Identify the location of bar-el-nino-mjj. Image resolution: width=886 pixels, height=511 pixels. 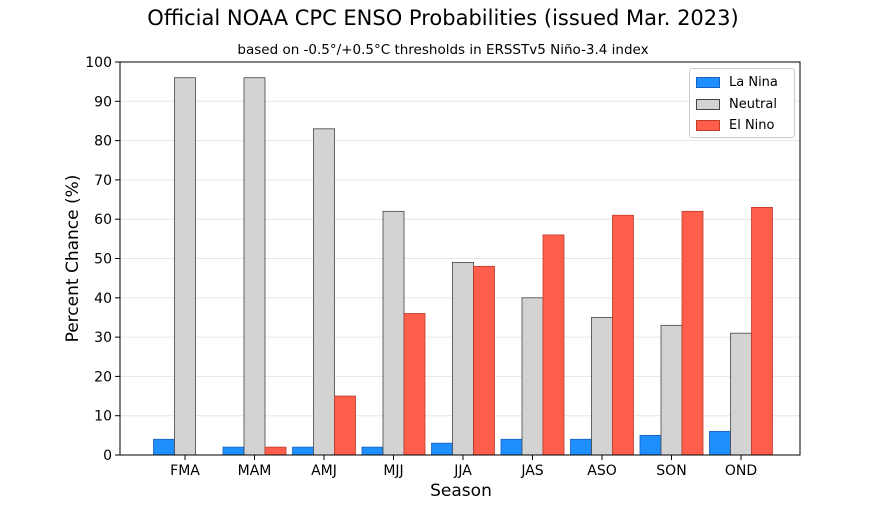
(414, 384).